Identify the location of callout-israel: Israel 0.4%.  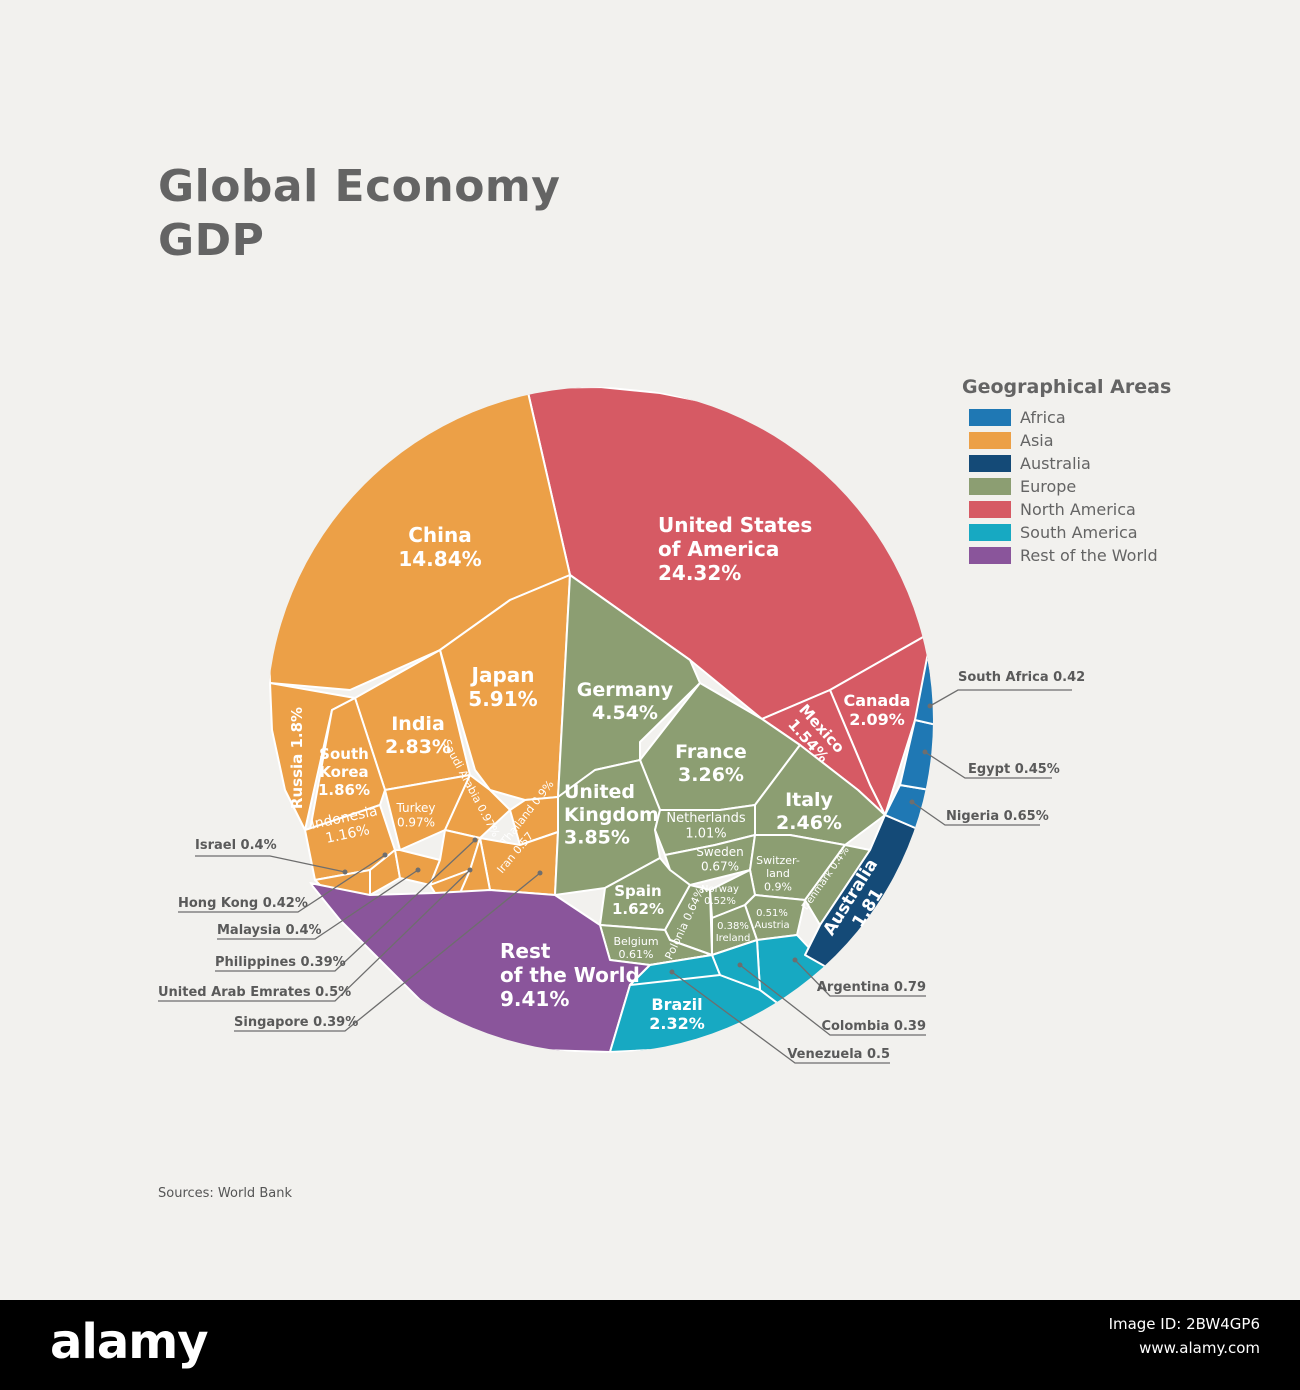
(236, 845).